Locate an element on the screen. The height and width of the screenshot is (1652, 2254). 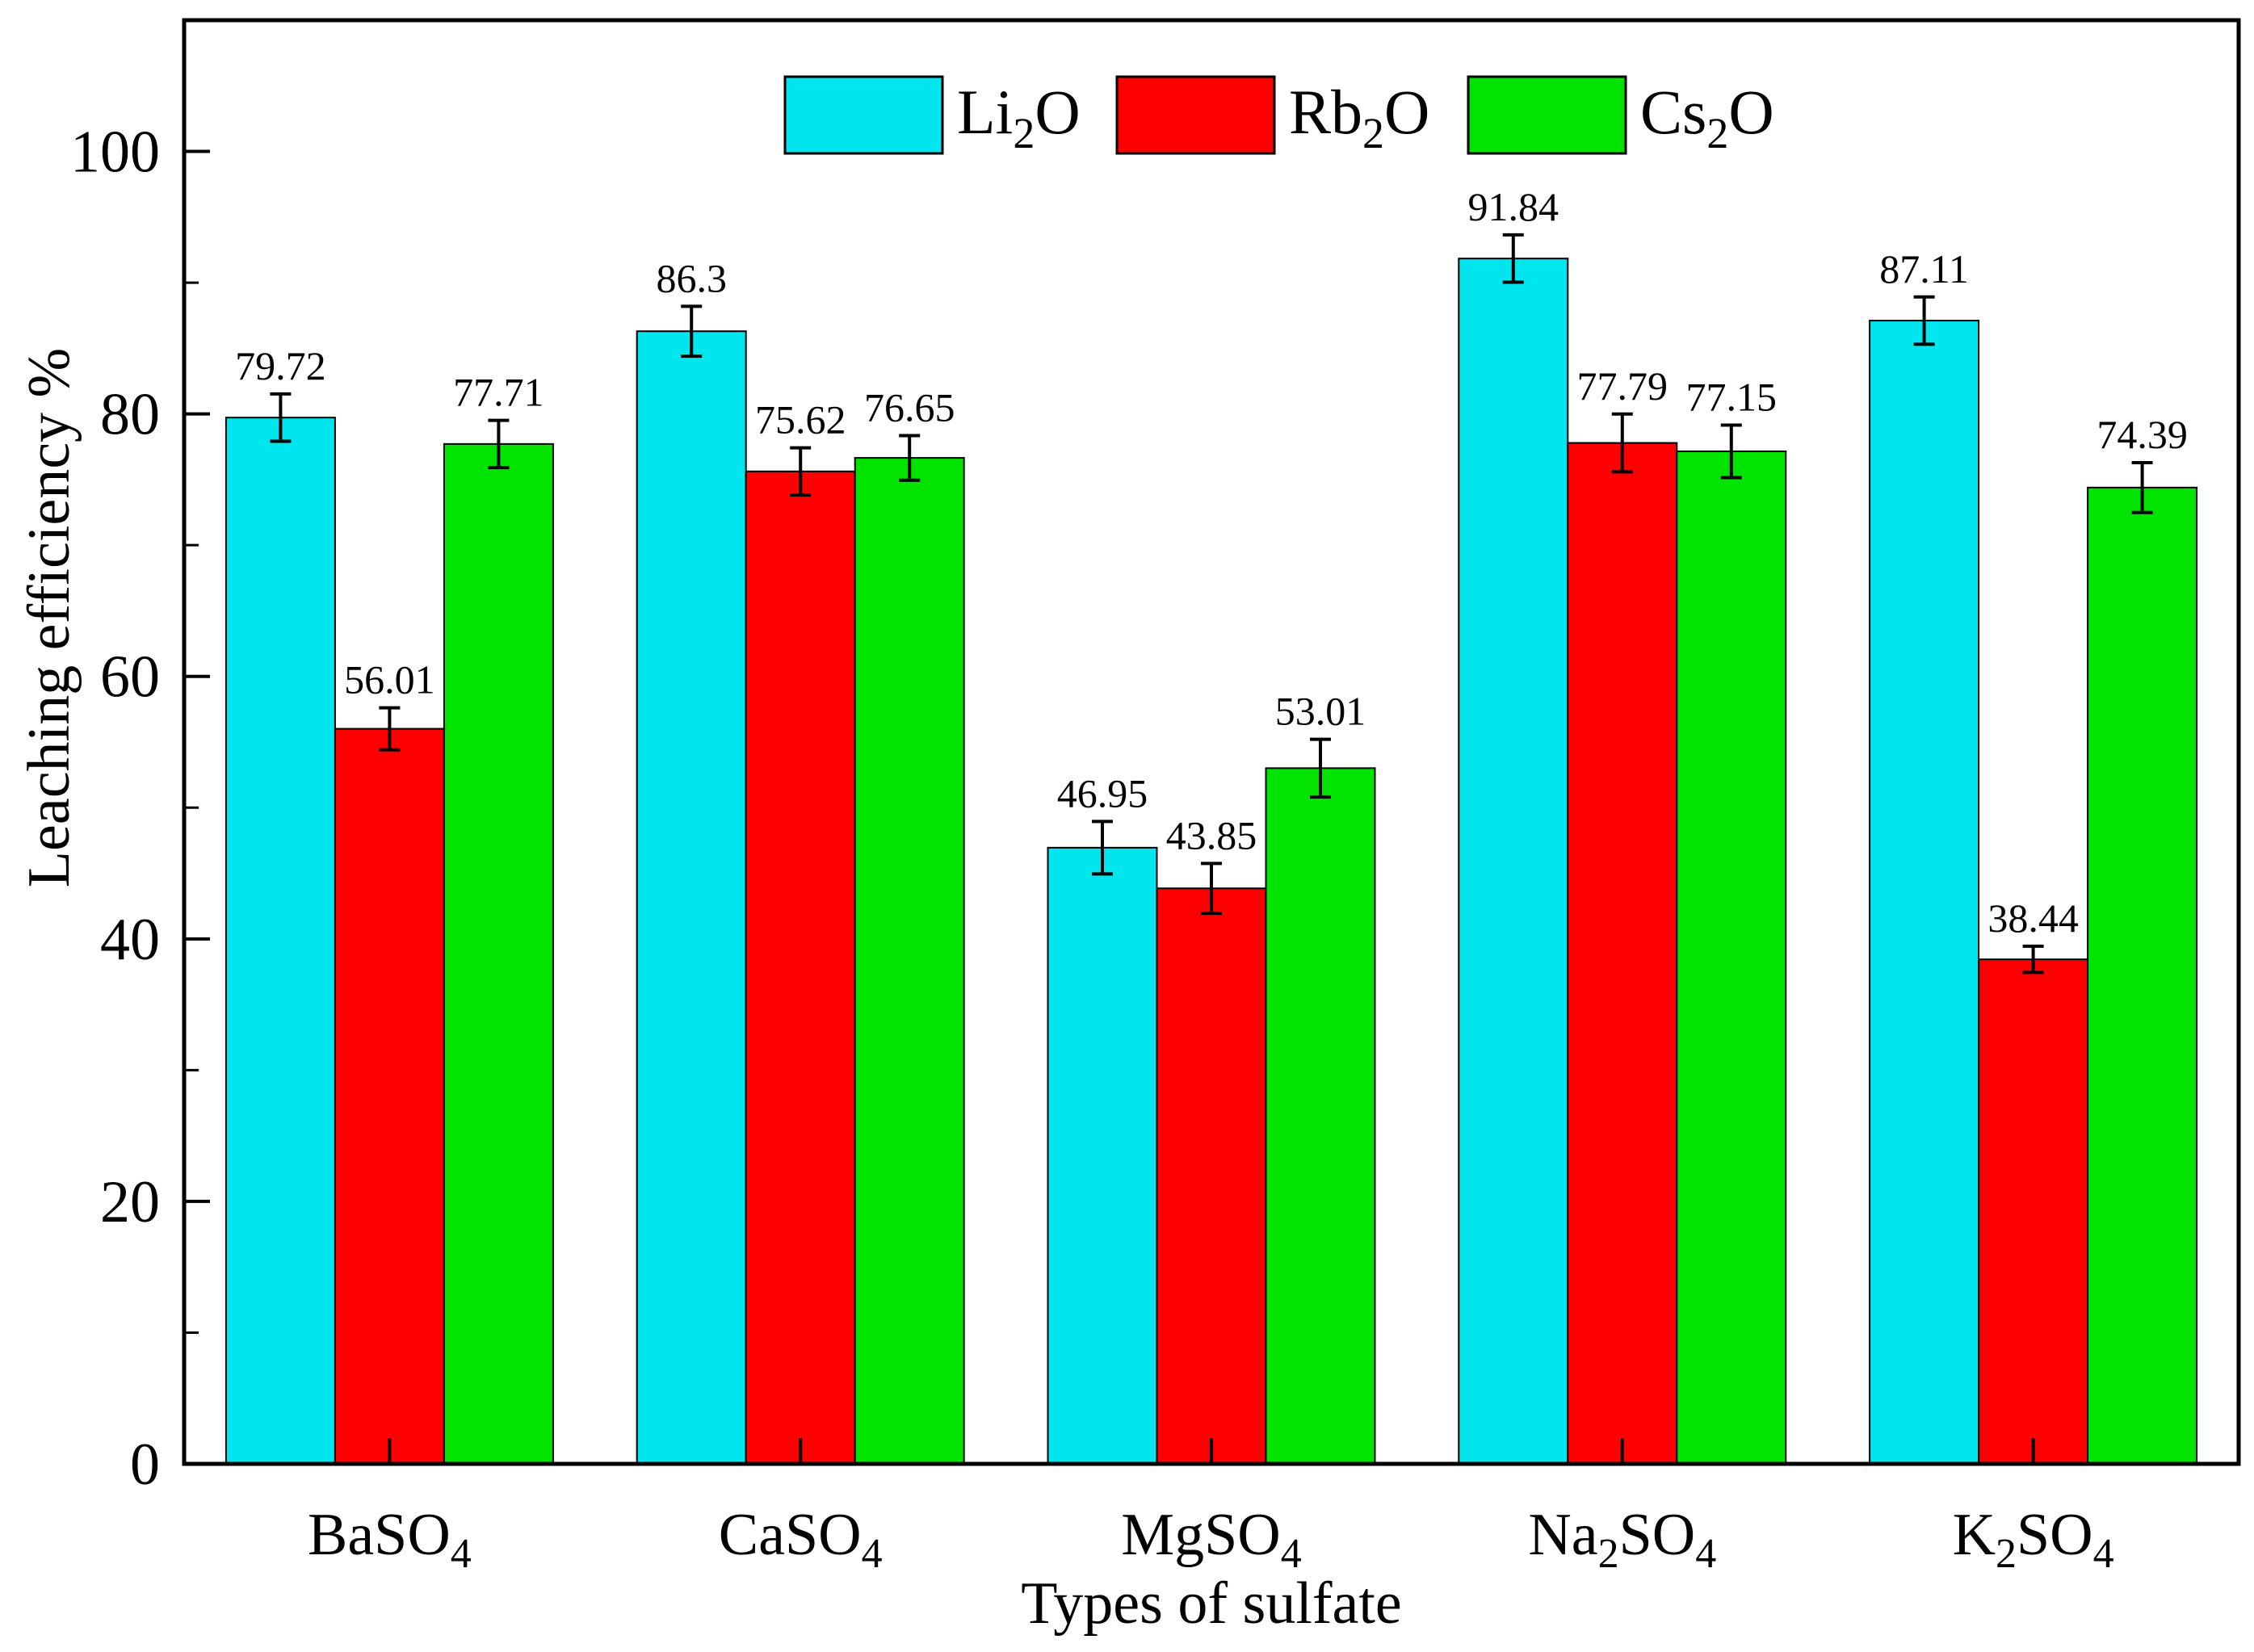
data-label-baso4-li2o: 79.72 is located at coordinates (280, 365).